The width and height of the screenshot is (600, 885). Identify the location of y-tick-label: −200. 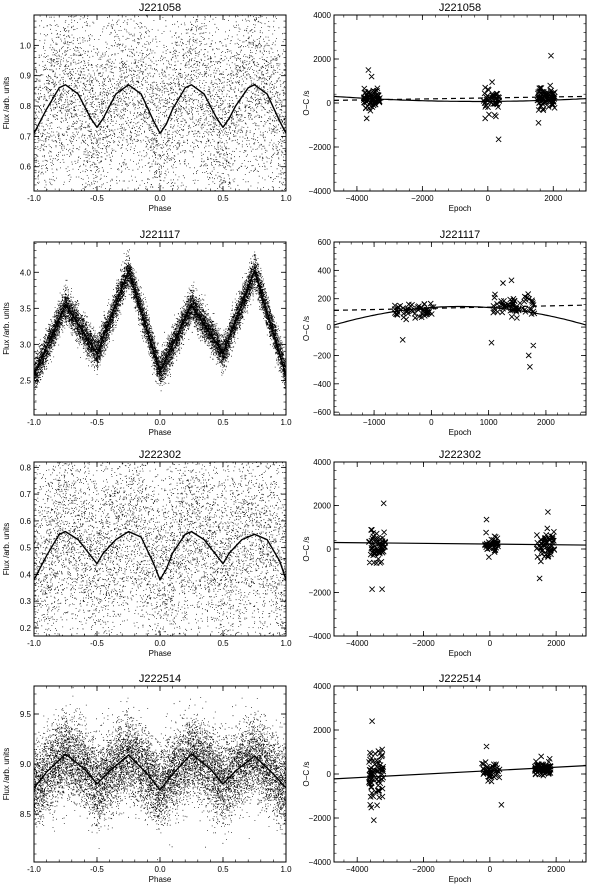
(322, 355).